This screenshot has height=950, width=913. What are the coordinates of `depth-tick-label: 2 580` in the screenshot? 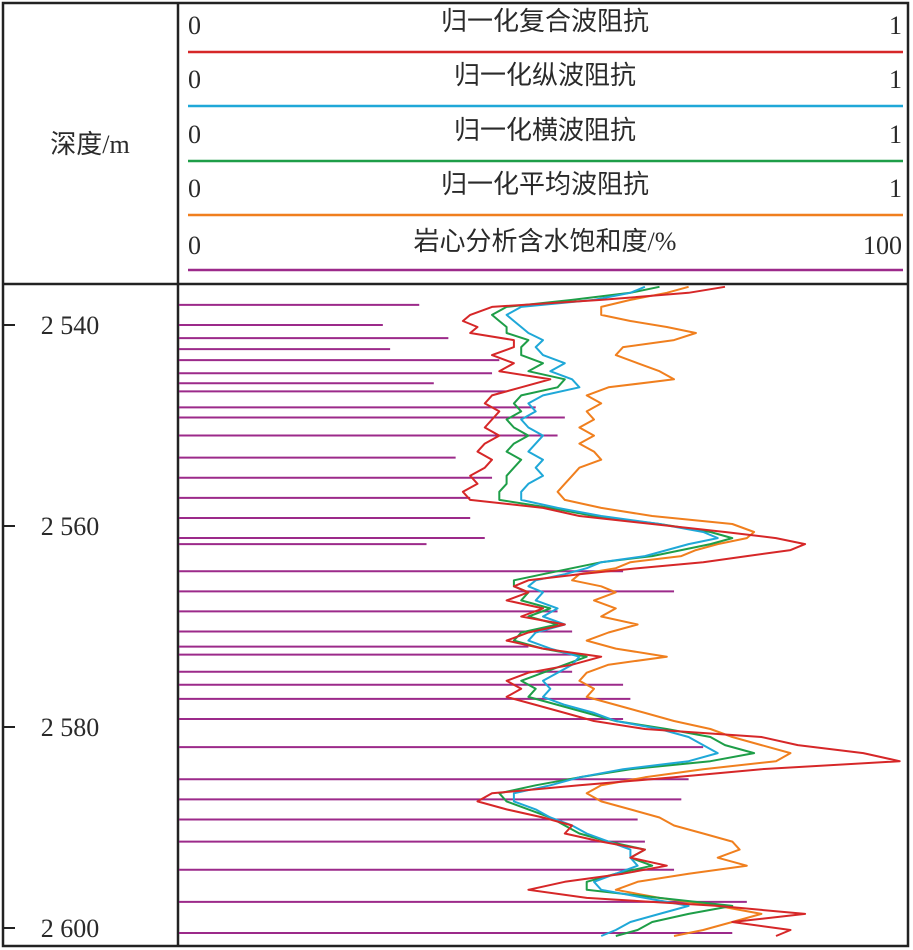 It's located at (70, 727).